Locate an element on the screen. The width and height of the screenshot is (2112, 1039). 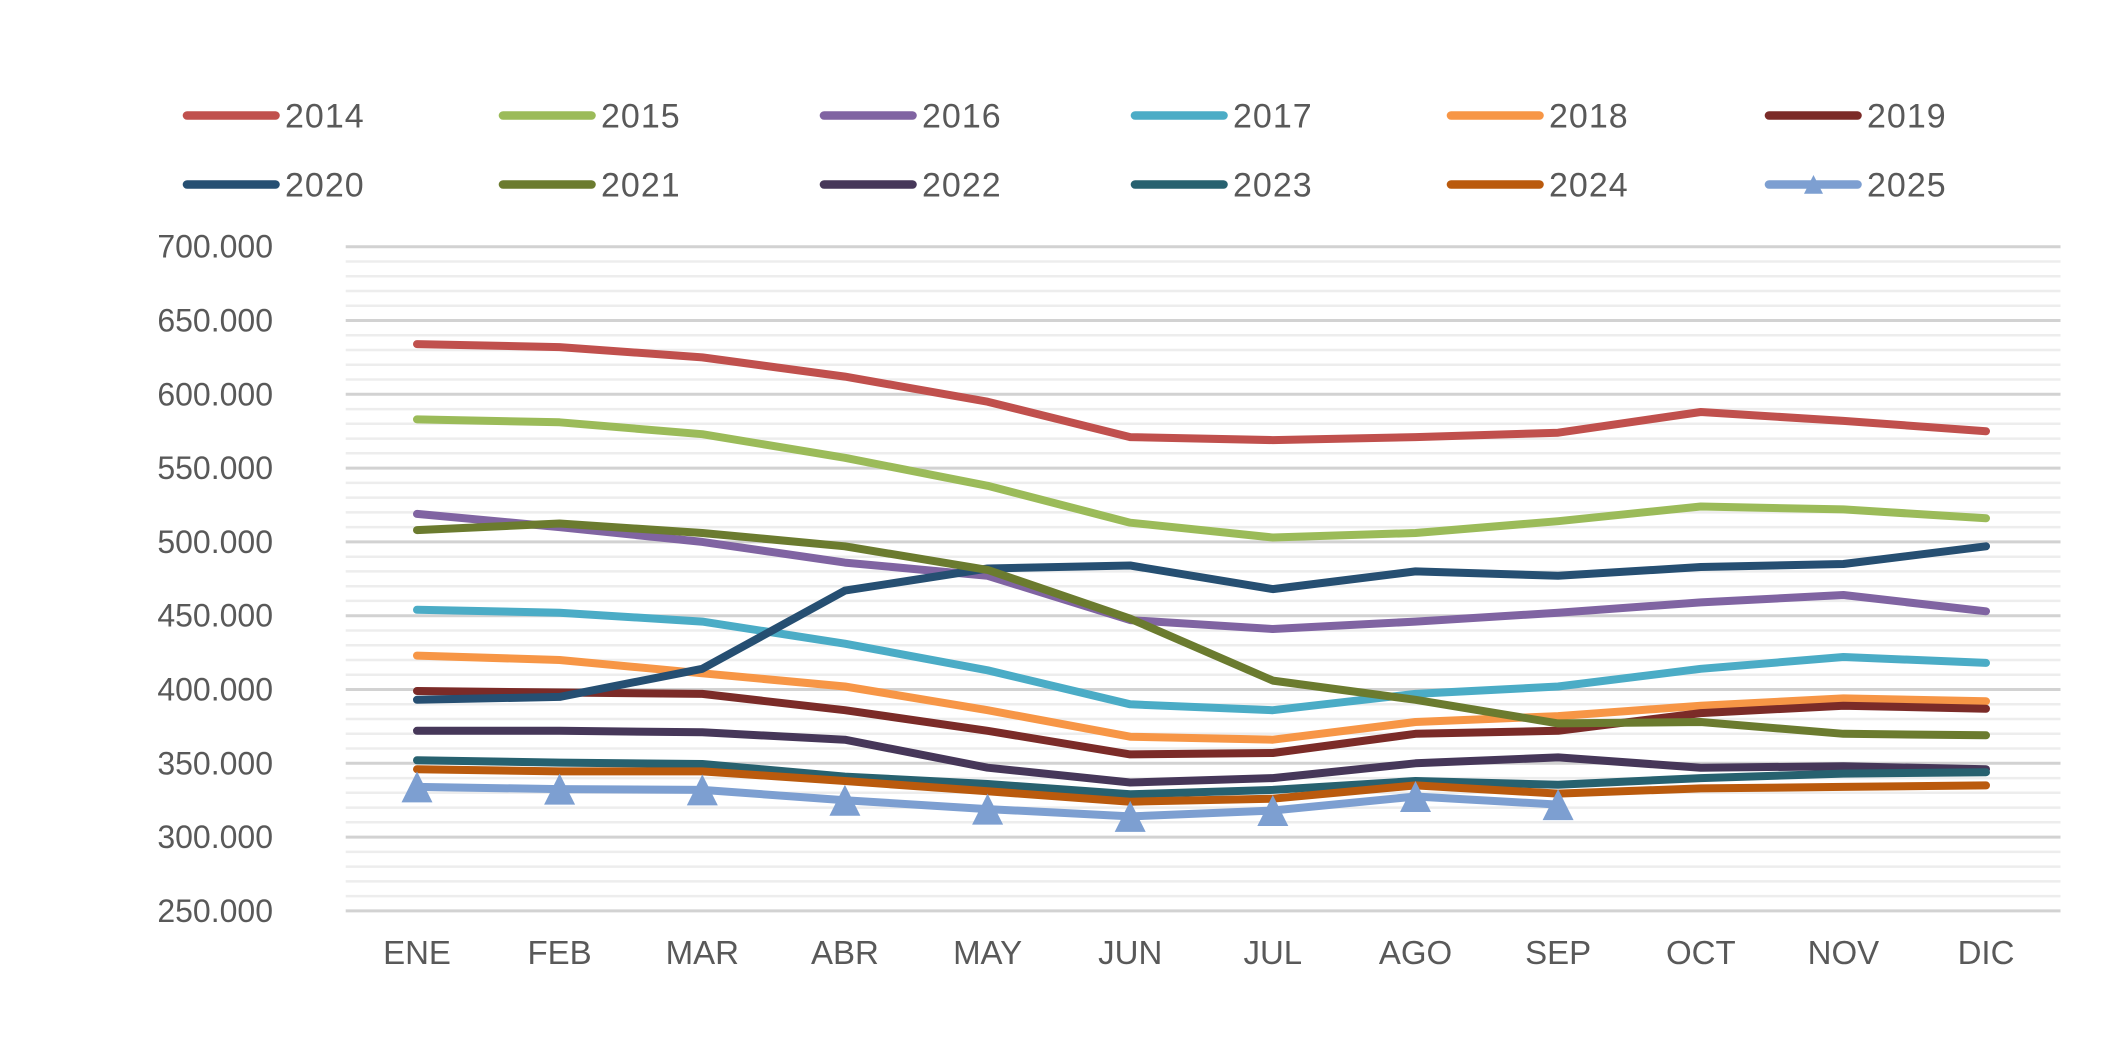
svg-text: 2025 is located at coordinates (1907, 186).